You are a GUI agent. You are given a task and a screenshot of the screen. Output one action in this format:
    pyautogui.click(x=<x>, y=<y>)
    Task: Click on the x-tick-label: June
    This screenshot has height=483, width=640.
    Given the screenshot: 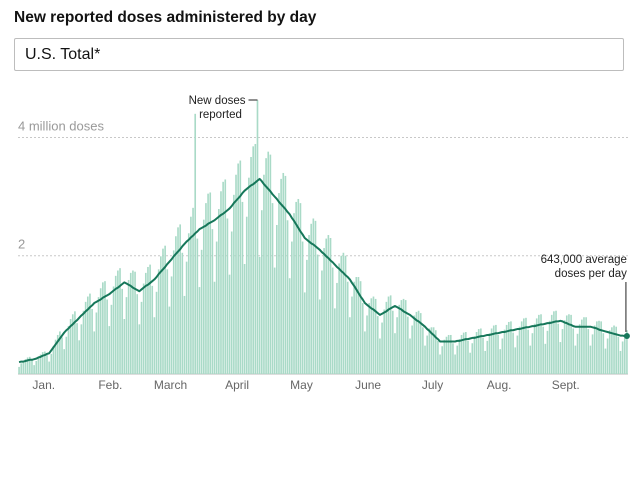 What is the action you would take?
    pyautogui.click(x=368, y=385)
    